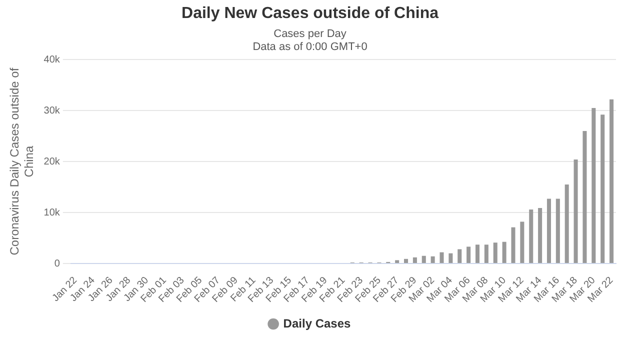  Describe the element at coordinates (52, 162) in the screenshot. I see `y-tick-label: 20k` at that location.